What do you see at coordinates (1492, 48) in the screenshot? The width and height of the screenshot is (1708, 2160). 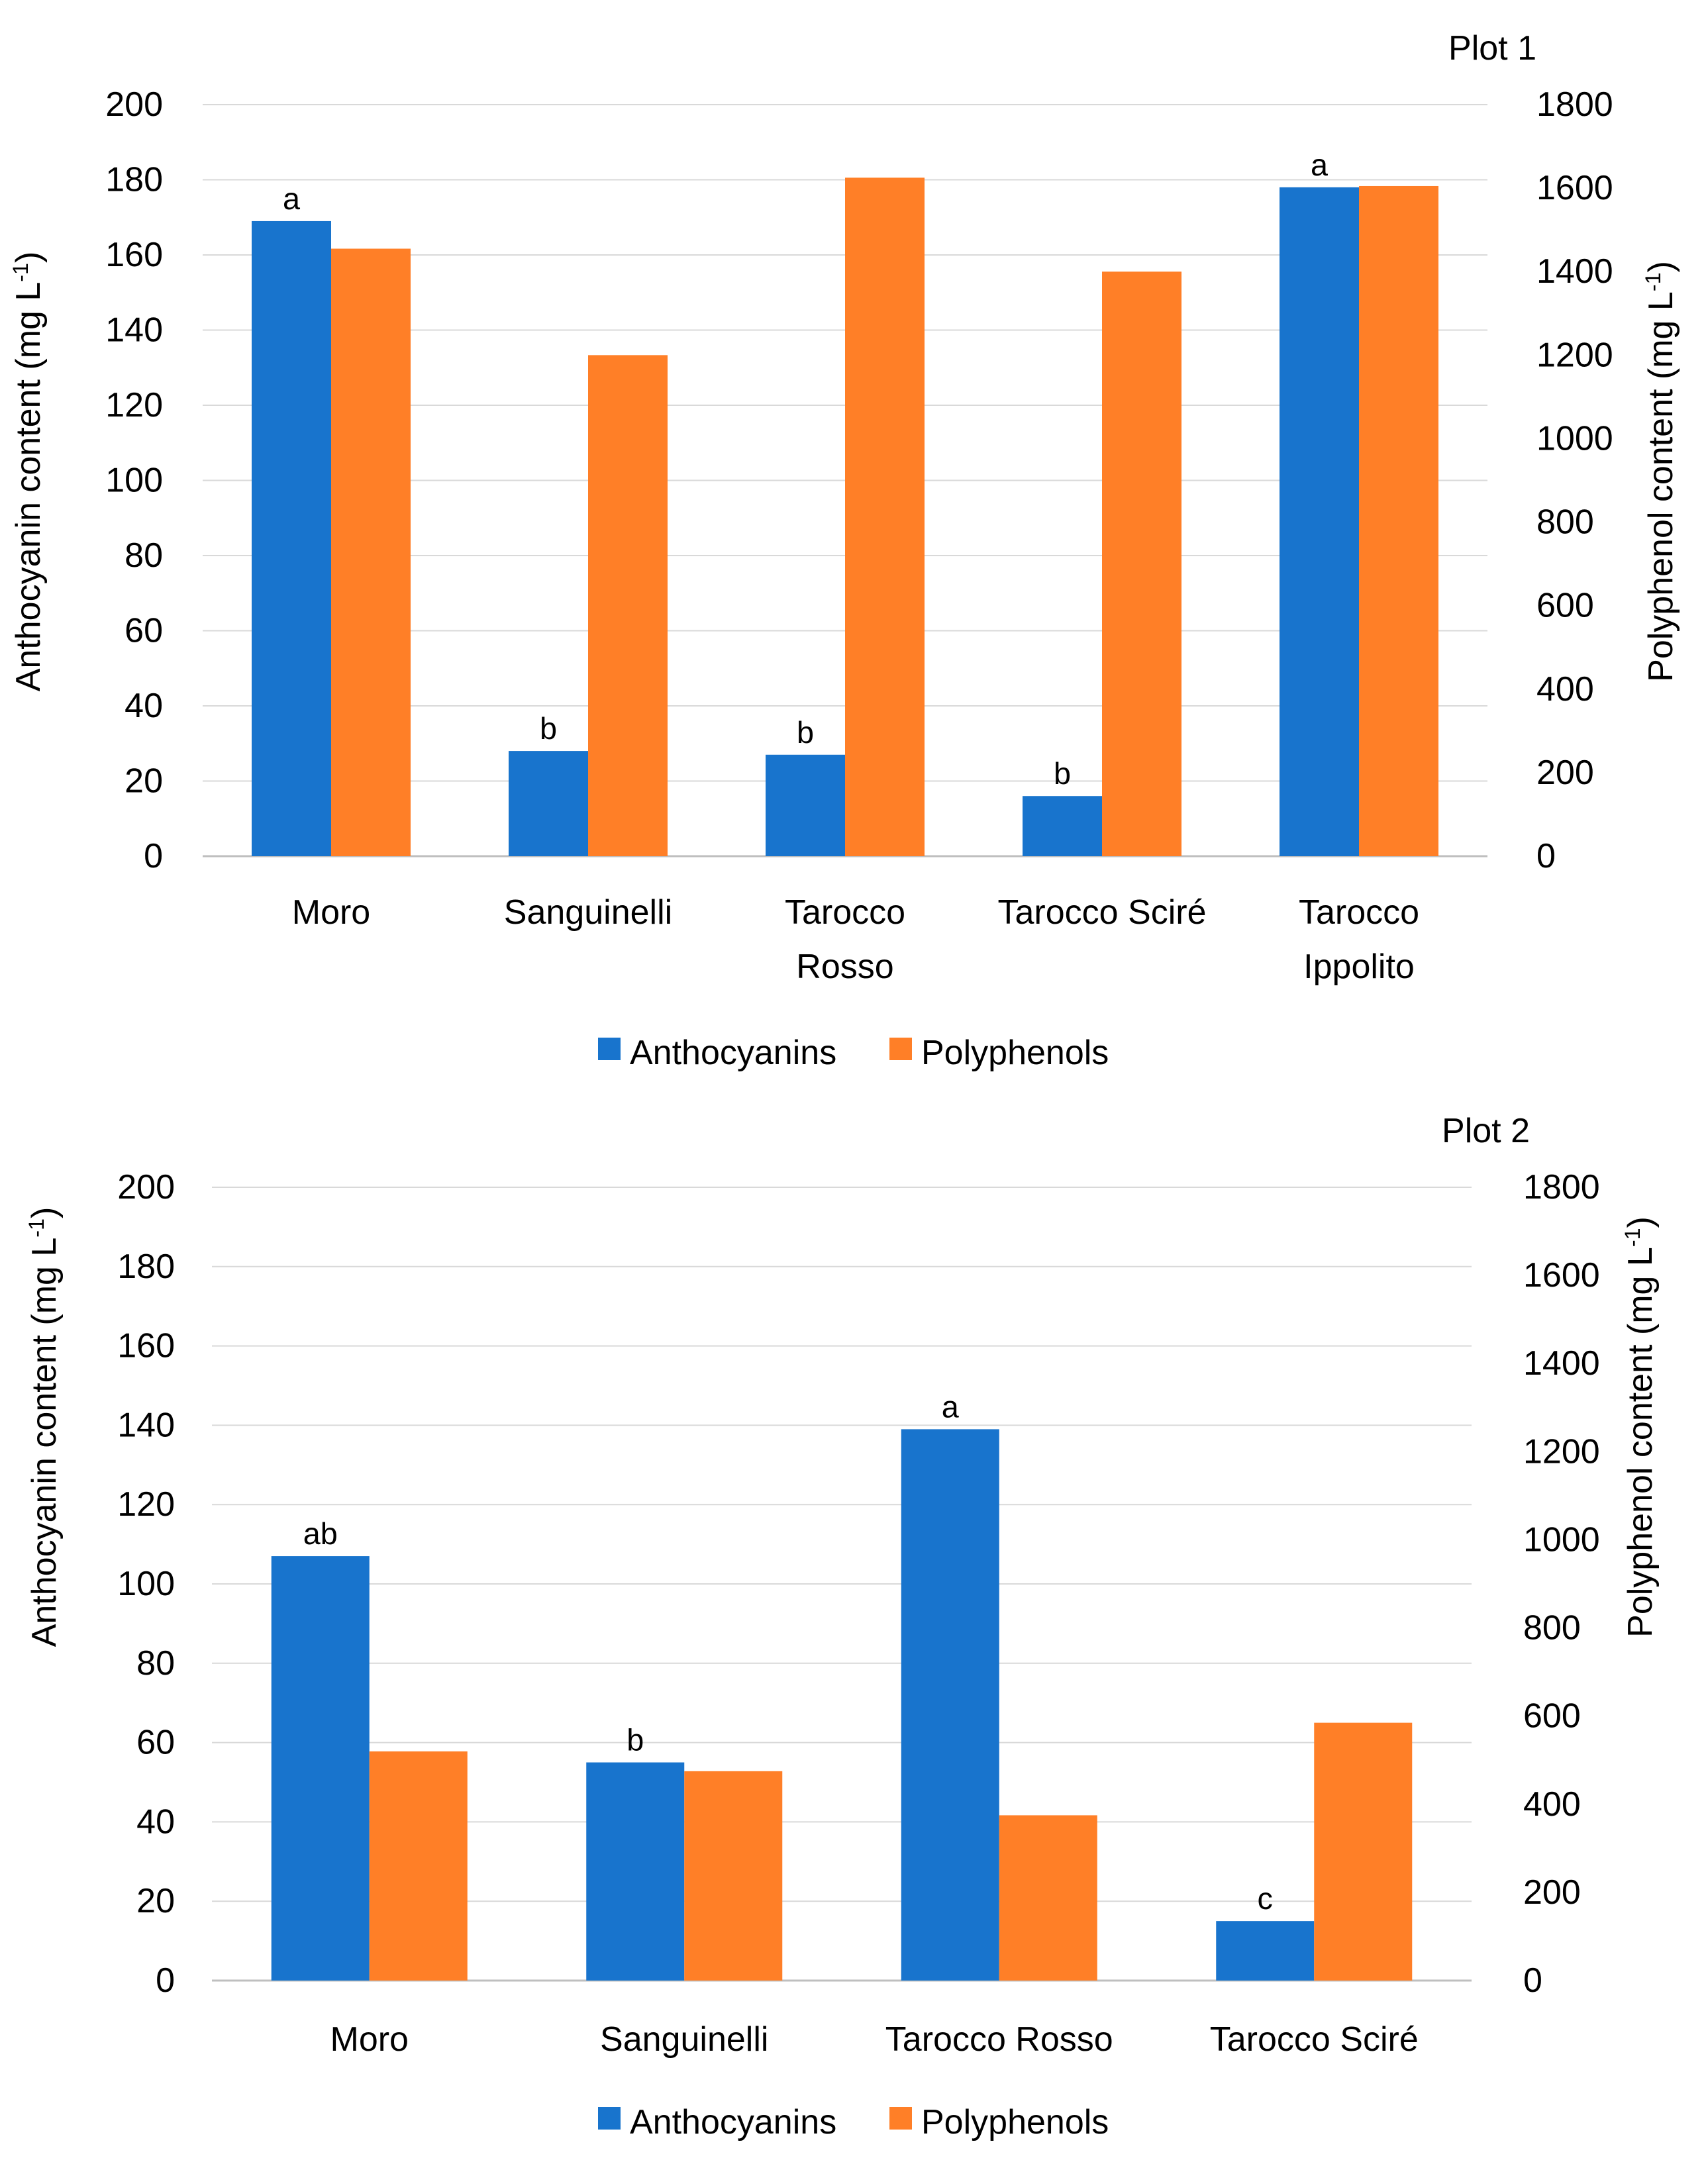 I see `plot-title: Plot 1` at bounding box center [1492, 48].